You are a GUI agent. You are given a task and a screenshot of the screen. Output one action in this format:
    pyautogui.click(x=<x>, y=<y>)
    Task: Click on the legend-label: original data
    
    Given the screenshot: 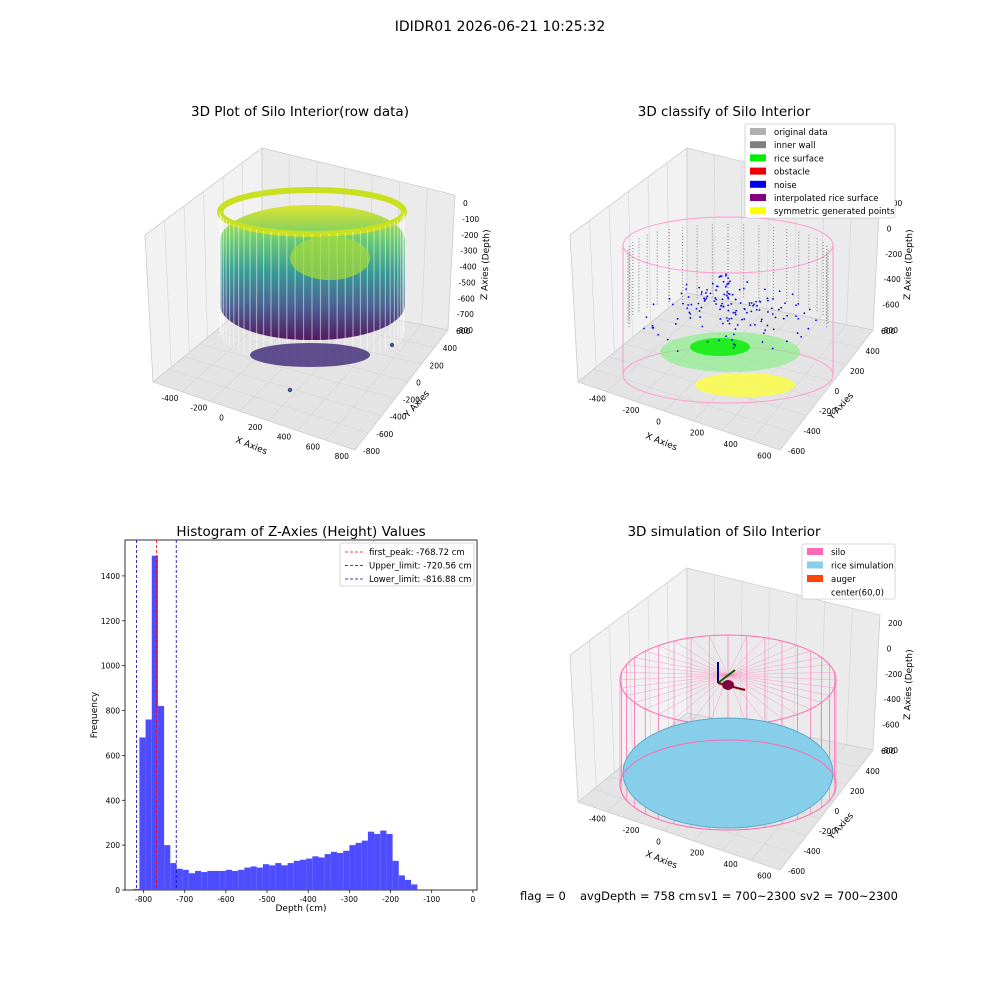 What is the action you would take?
    pyautogui.click(x=801, y=133)
    